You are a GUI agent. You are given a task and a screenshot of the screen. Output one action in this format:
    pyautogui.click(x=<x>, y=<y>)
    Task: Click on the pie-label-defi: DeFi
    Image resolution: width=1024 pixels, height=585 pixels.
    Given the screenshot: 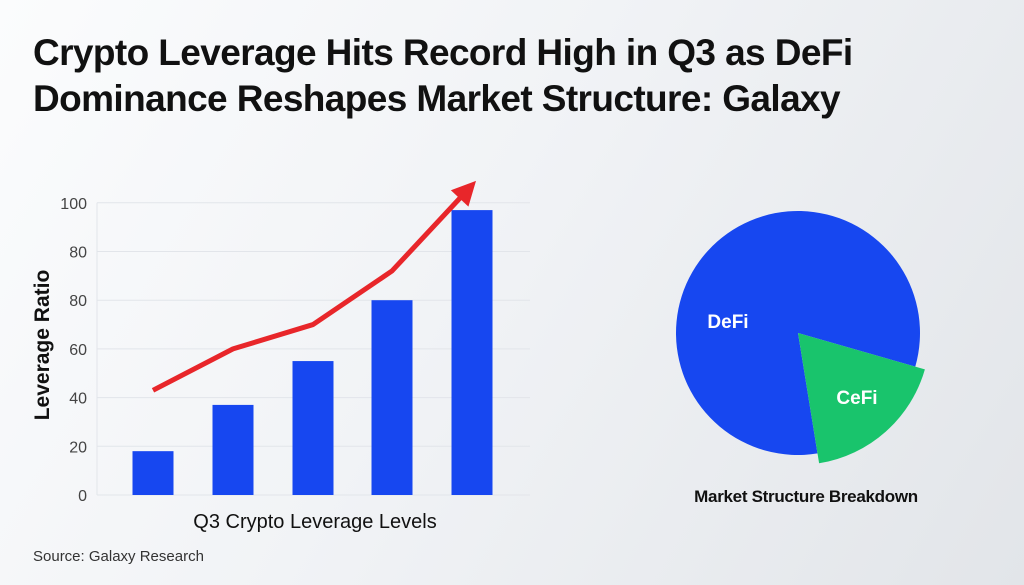 What is the action you would take?
    pyautogui.click(x=727, y=322)
    